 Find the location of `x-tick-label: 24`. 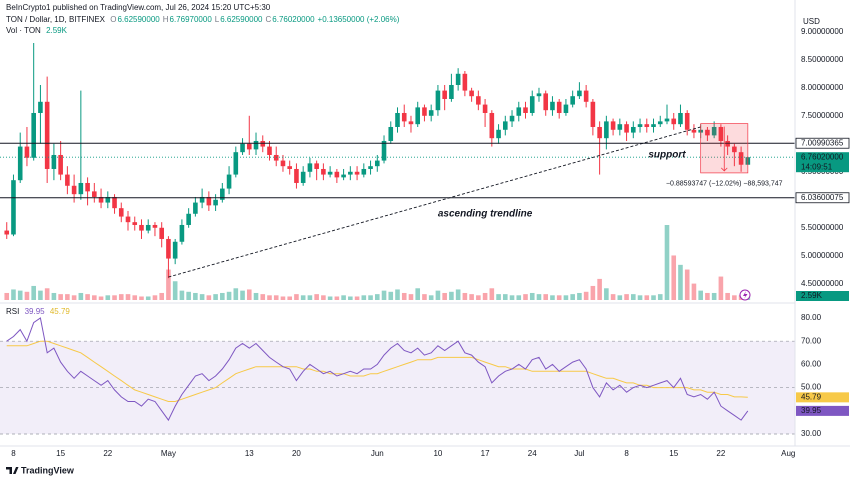

x-tick-label: 24 is located at coordinates (532, 453).